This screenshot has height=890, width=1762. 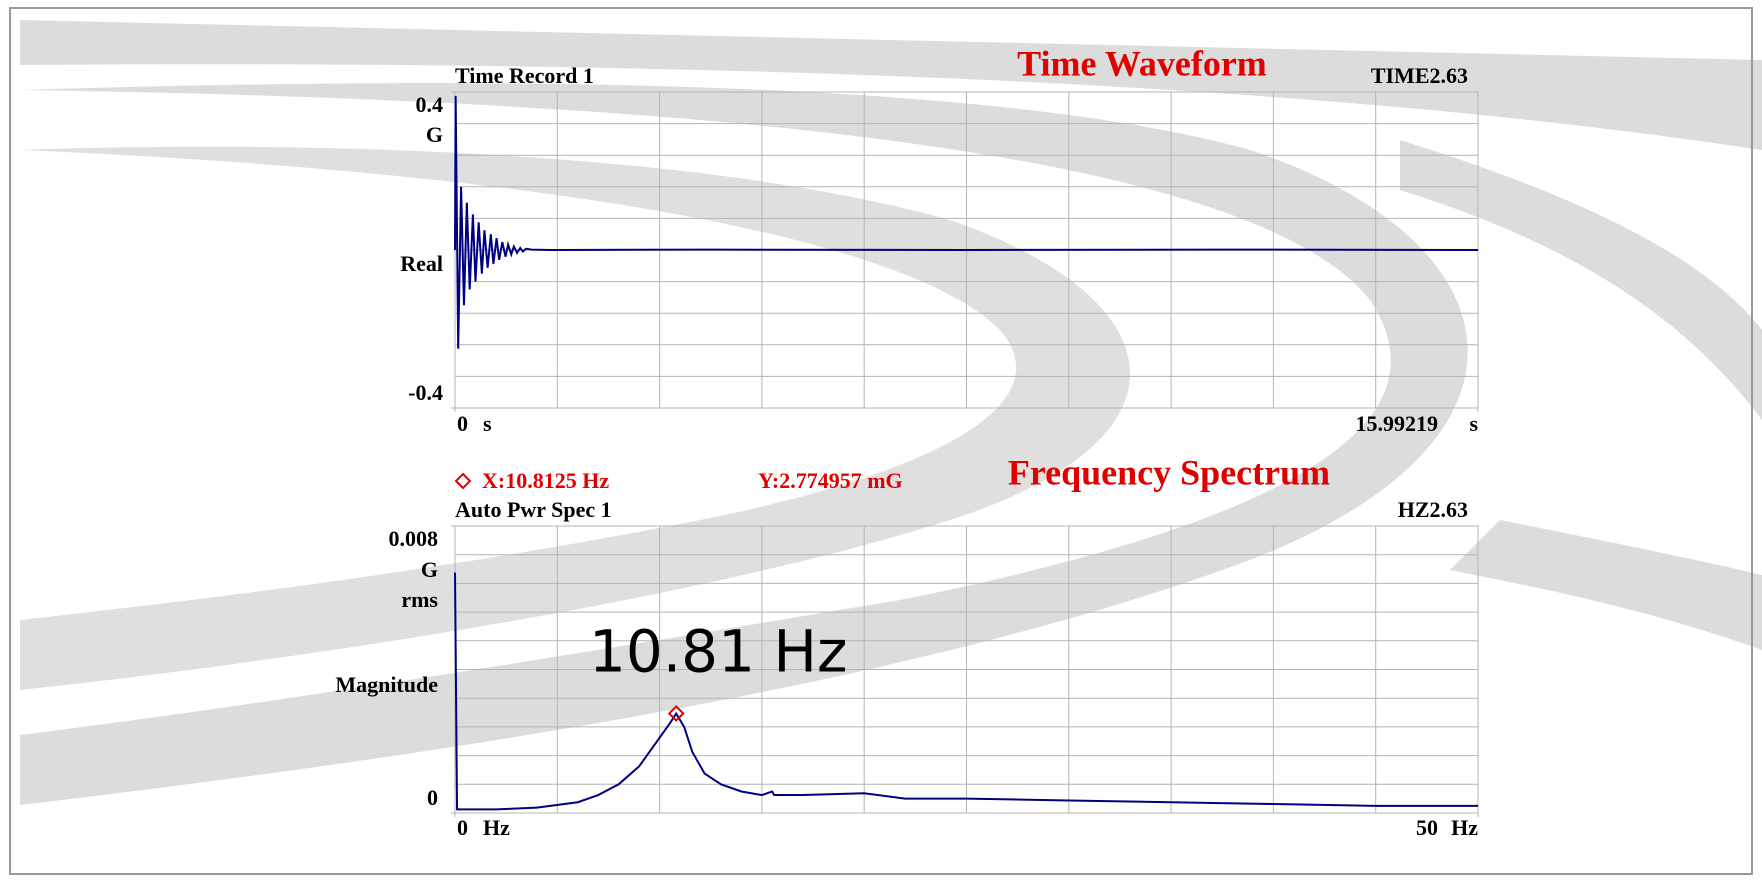 What do you see at coordinates (830, 480) in the screenshot?
I see `cursor-y-readout: Y:2.774957 mG` at bounding box center [830, 480].